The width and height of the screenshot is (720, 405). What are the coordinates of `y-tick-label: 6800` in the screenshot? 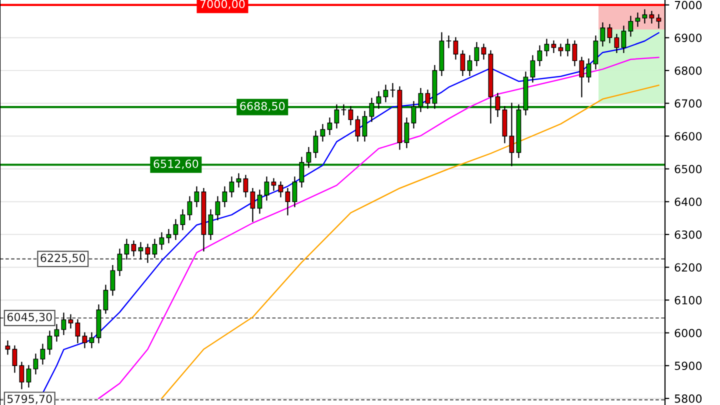 It's located at (688, 70).